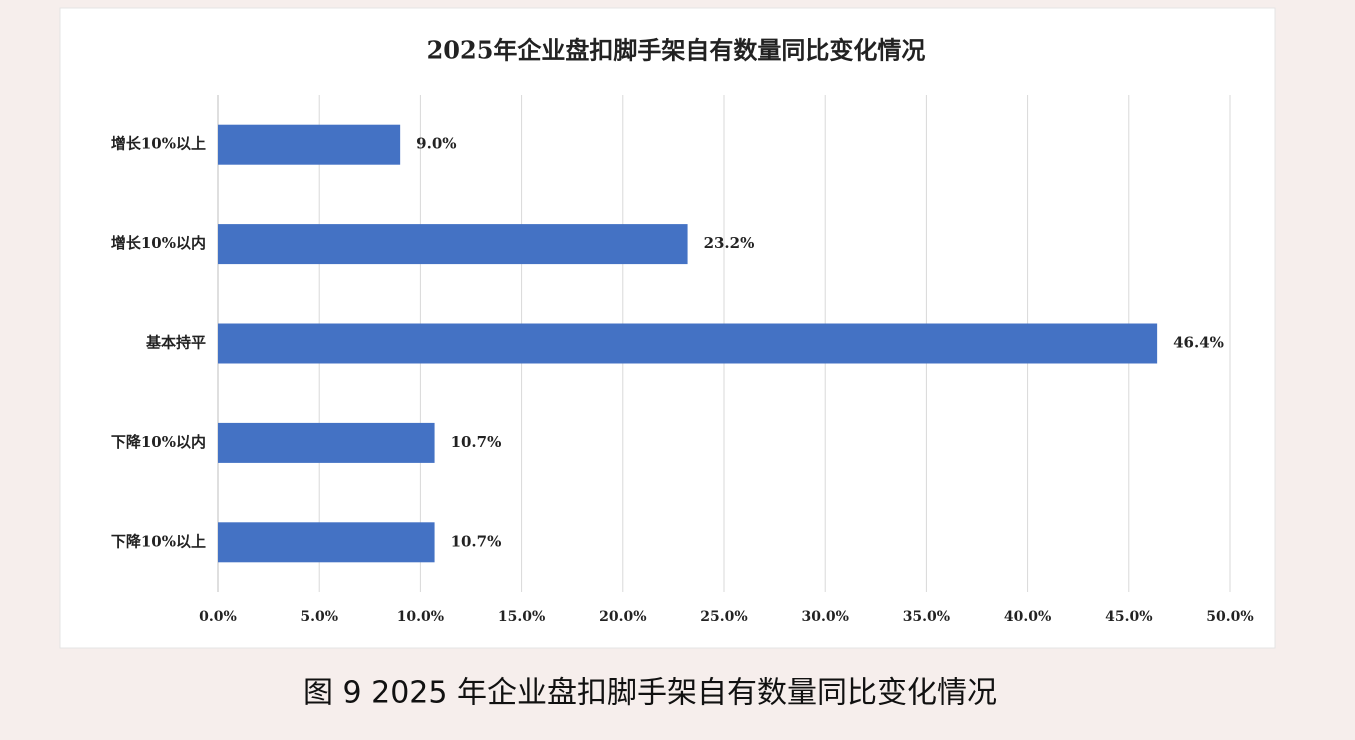 This screenshot has height=740, width=1355. Describe the element at coordinates (650, 693) in the screenshot. I see `figure-caption: 图 9 2025 年企业盘扣脚手架自有数量同比变化情况` at that location.